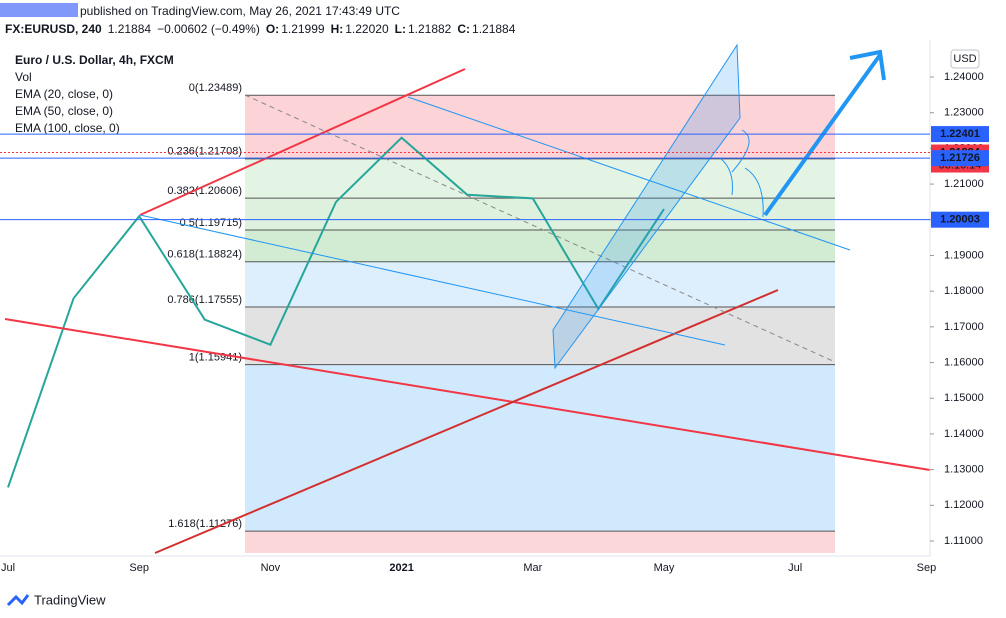 Image resolution: width=1006 pixels, height=618 pixels. I want to click on y-tick-label: 1.24000, so click(964, 77).